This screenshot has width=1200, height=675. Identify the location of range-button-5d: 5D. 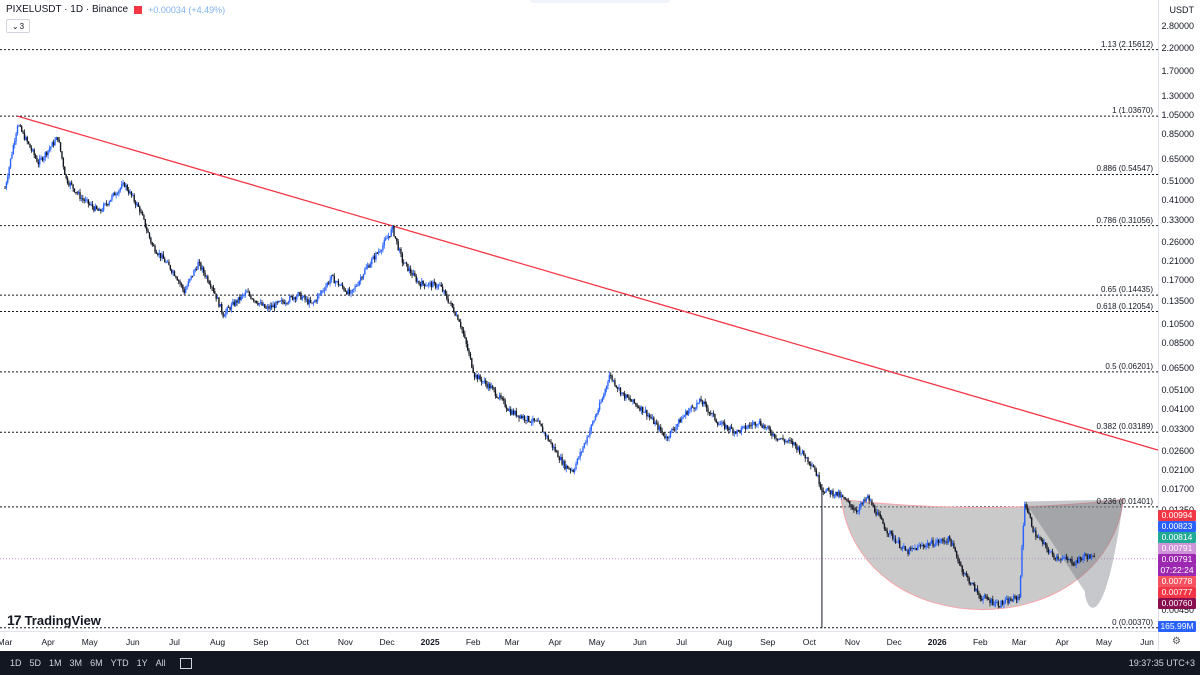
(35, 663).